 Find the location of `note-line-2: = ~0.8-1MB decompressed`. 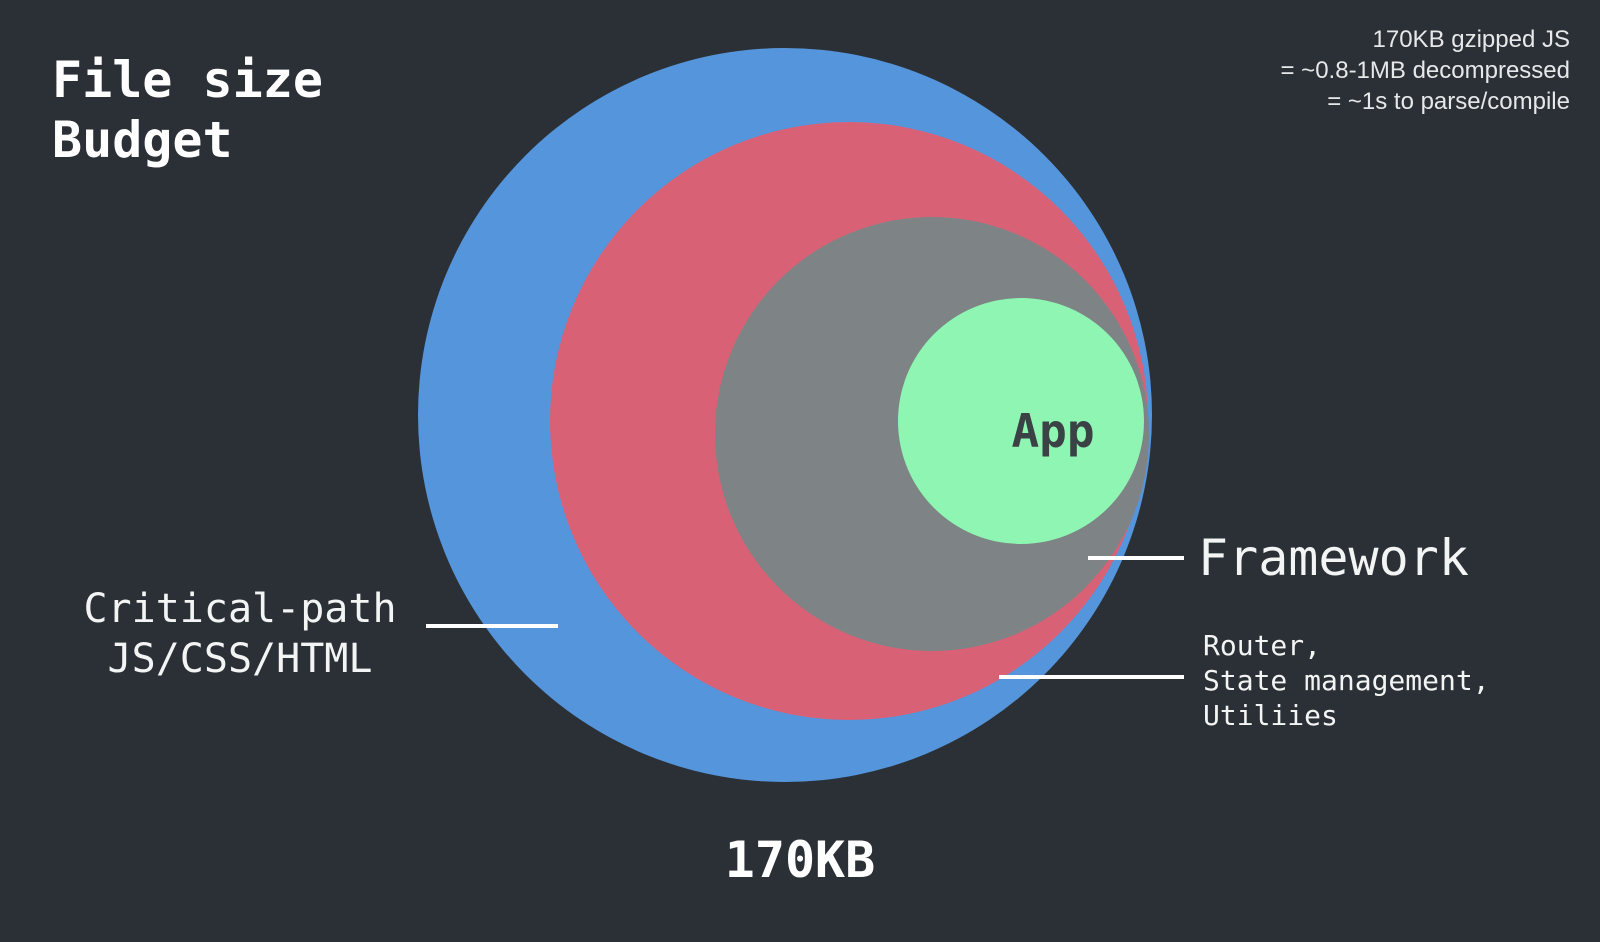

note-line-2: = ~0.8-1MB decompressed is located at coordinates (1425, 70).